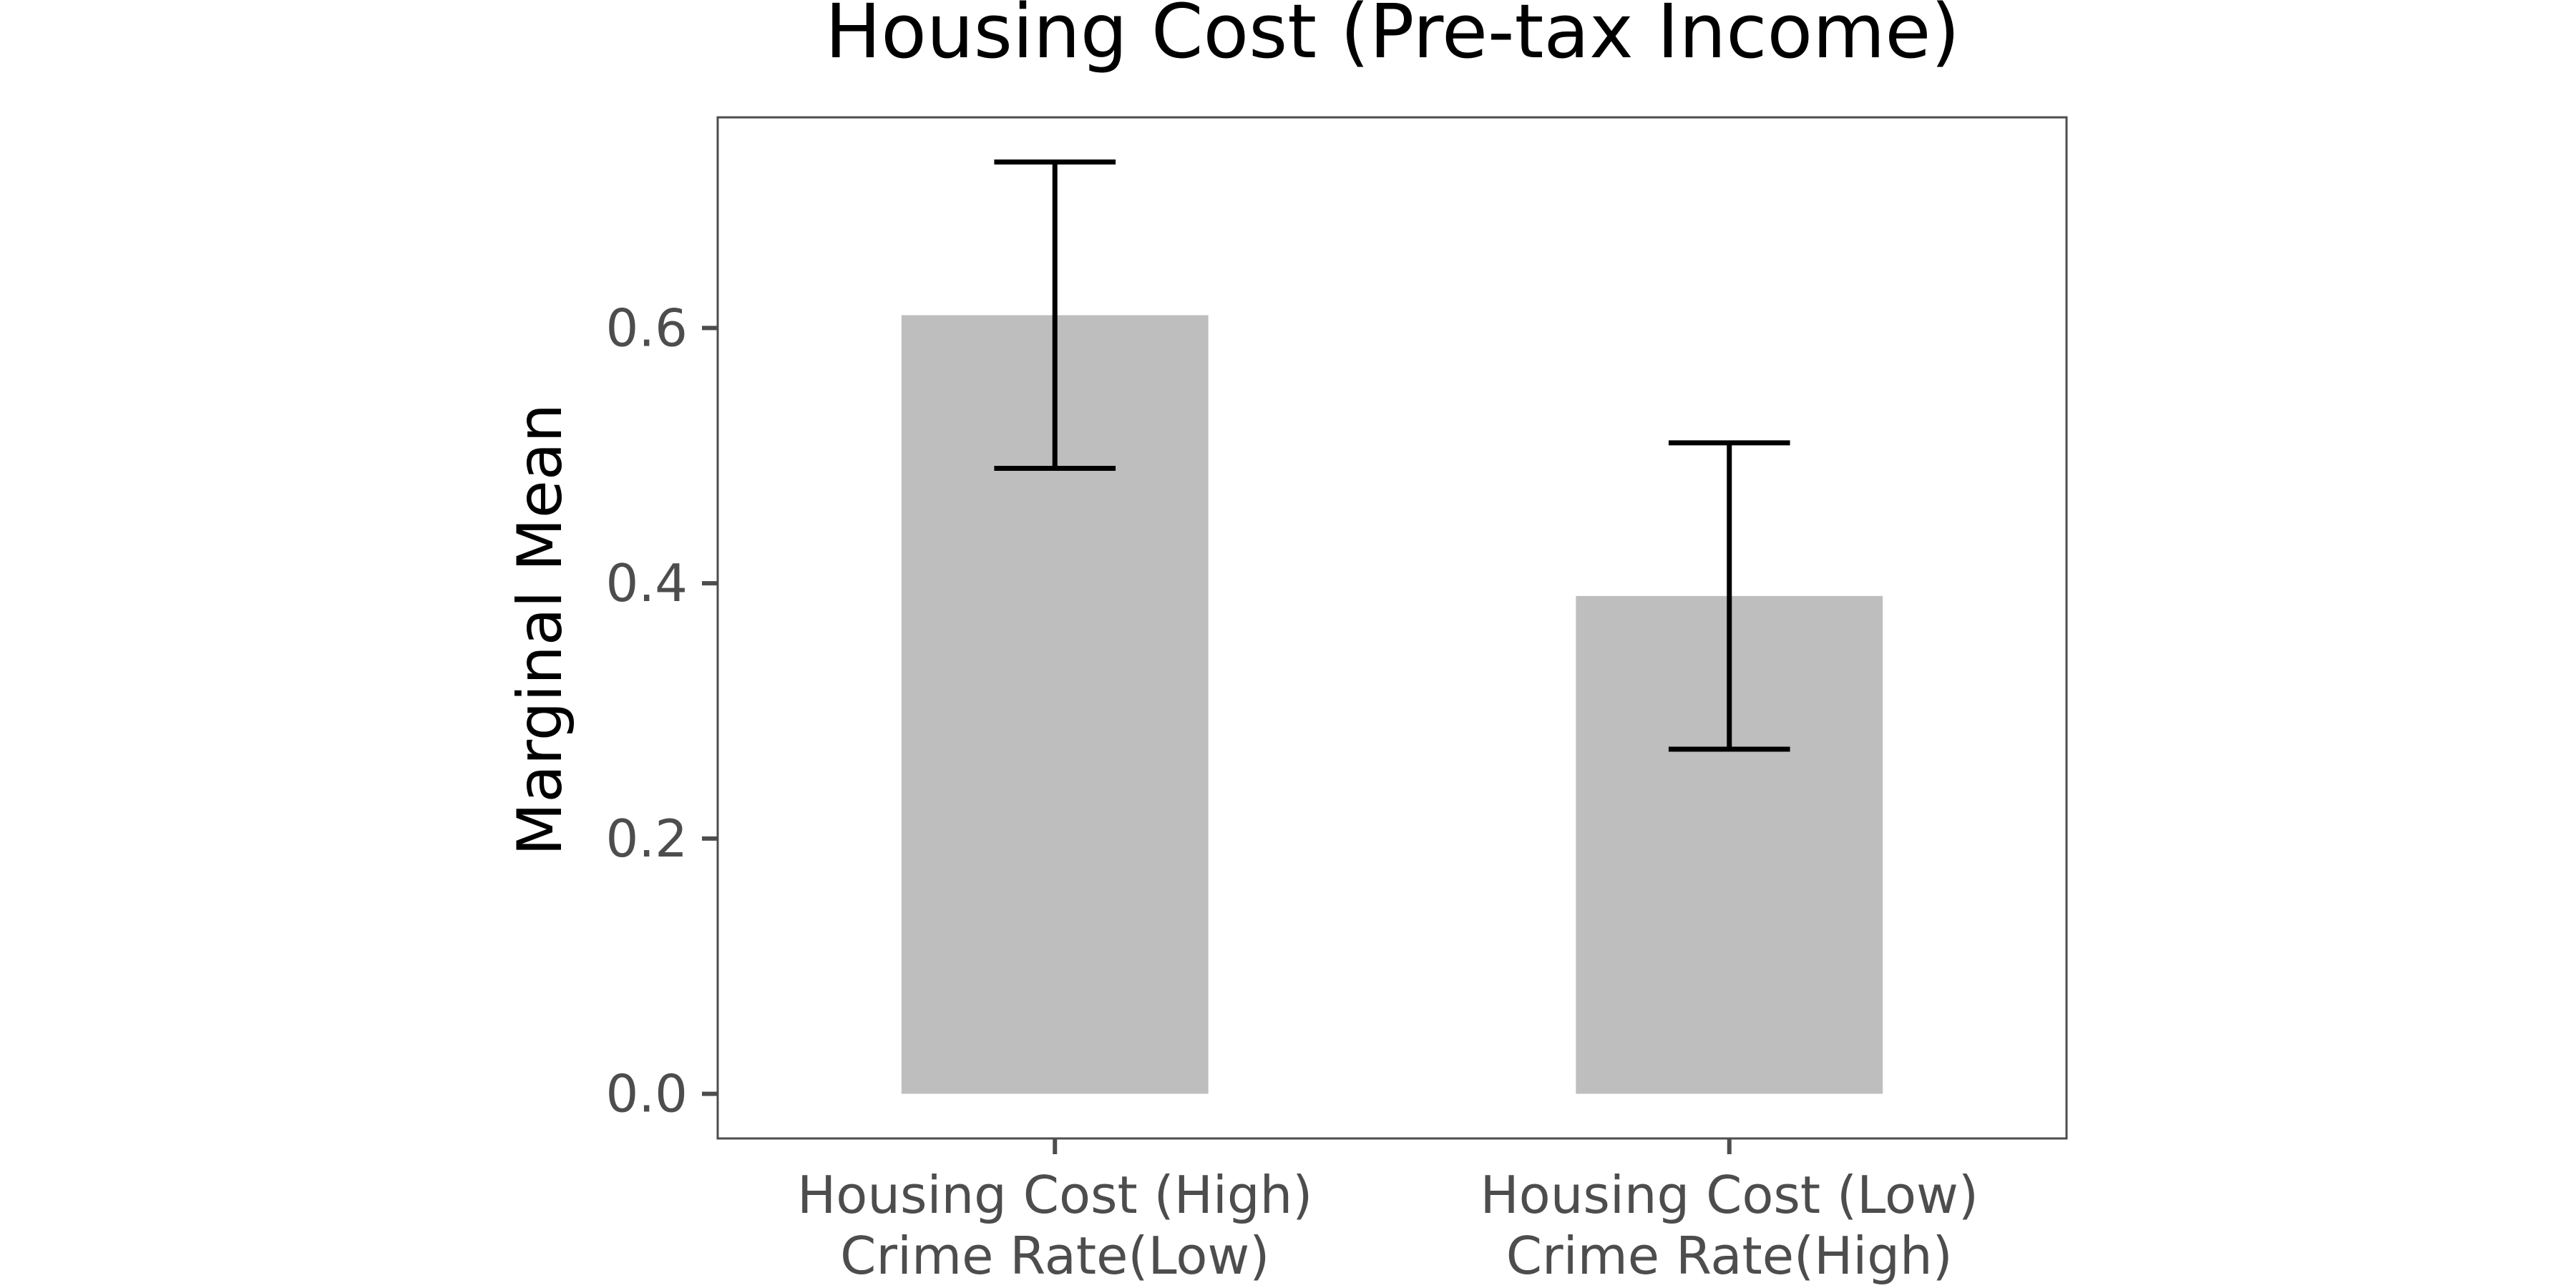 This screenshot has width=2576, height=1288. Describe the element at coordinates (646, 839) in the screenshot. I see `y-tick-label: 0.2` at that location.